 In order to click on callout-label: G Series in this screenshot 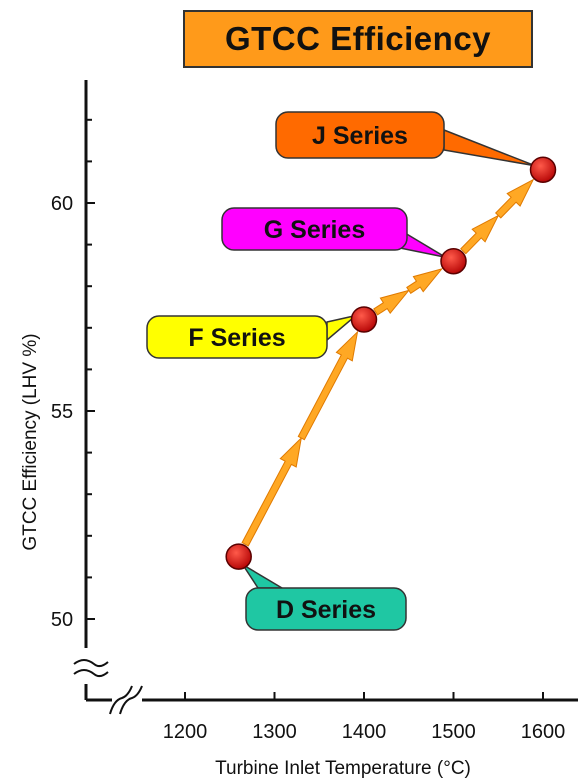, I will do `click(314, 230)`.